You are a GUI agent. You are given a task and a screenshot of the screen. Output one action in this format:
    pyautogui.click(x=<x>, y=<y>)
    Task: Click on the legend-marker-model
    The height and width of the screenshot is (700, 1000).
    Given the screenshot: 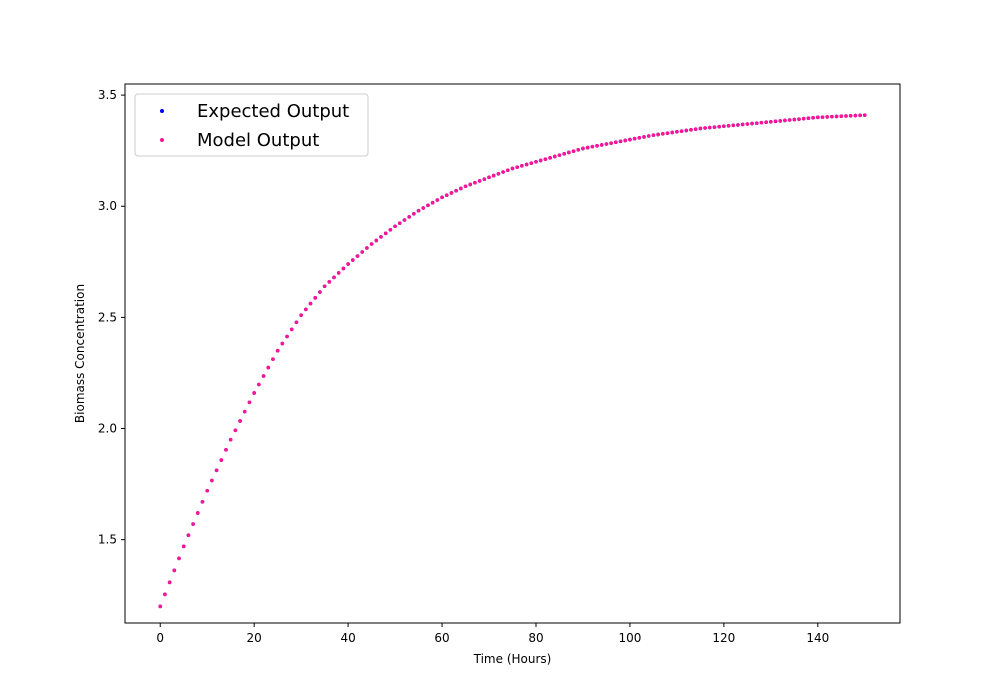 What is the action you would take?
    pyautogui.click(x=162, y=140)
    